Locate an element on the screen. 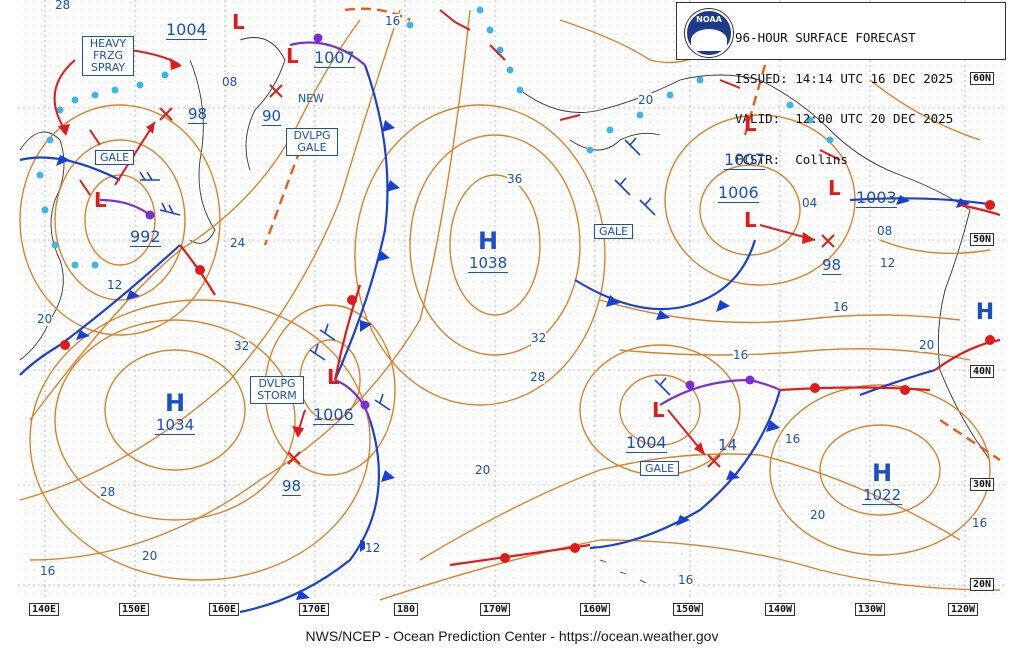 The height and width of the screenshot is (652, 1024). warning-heavy-frzg-spray: HEAVY FRZG SPRAY is located at coordinates (108, 56).